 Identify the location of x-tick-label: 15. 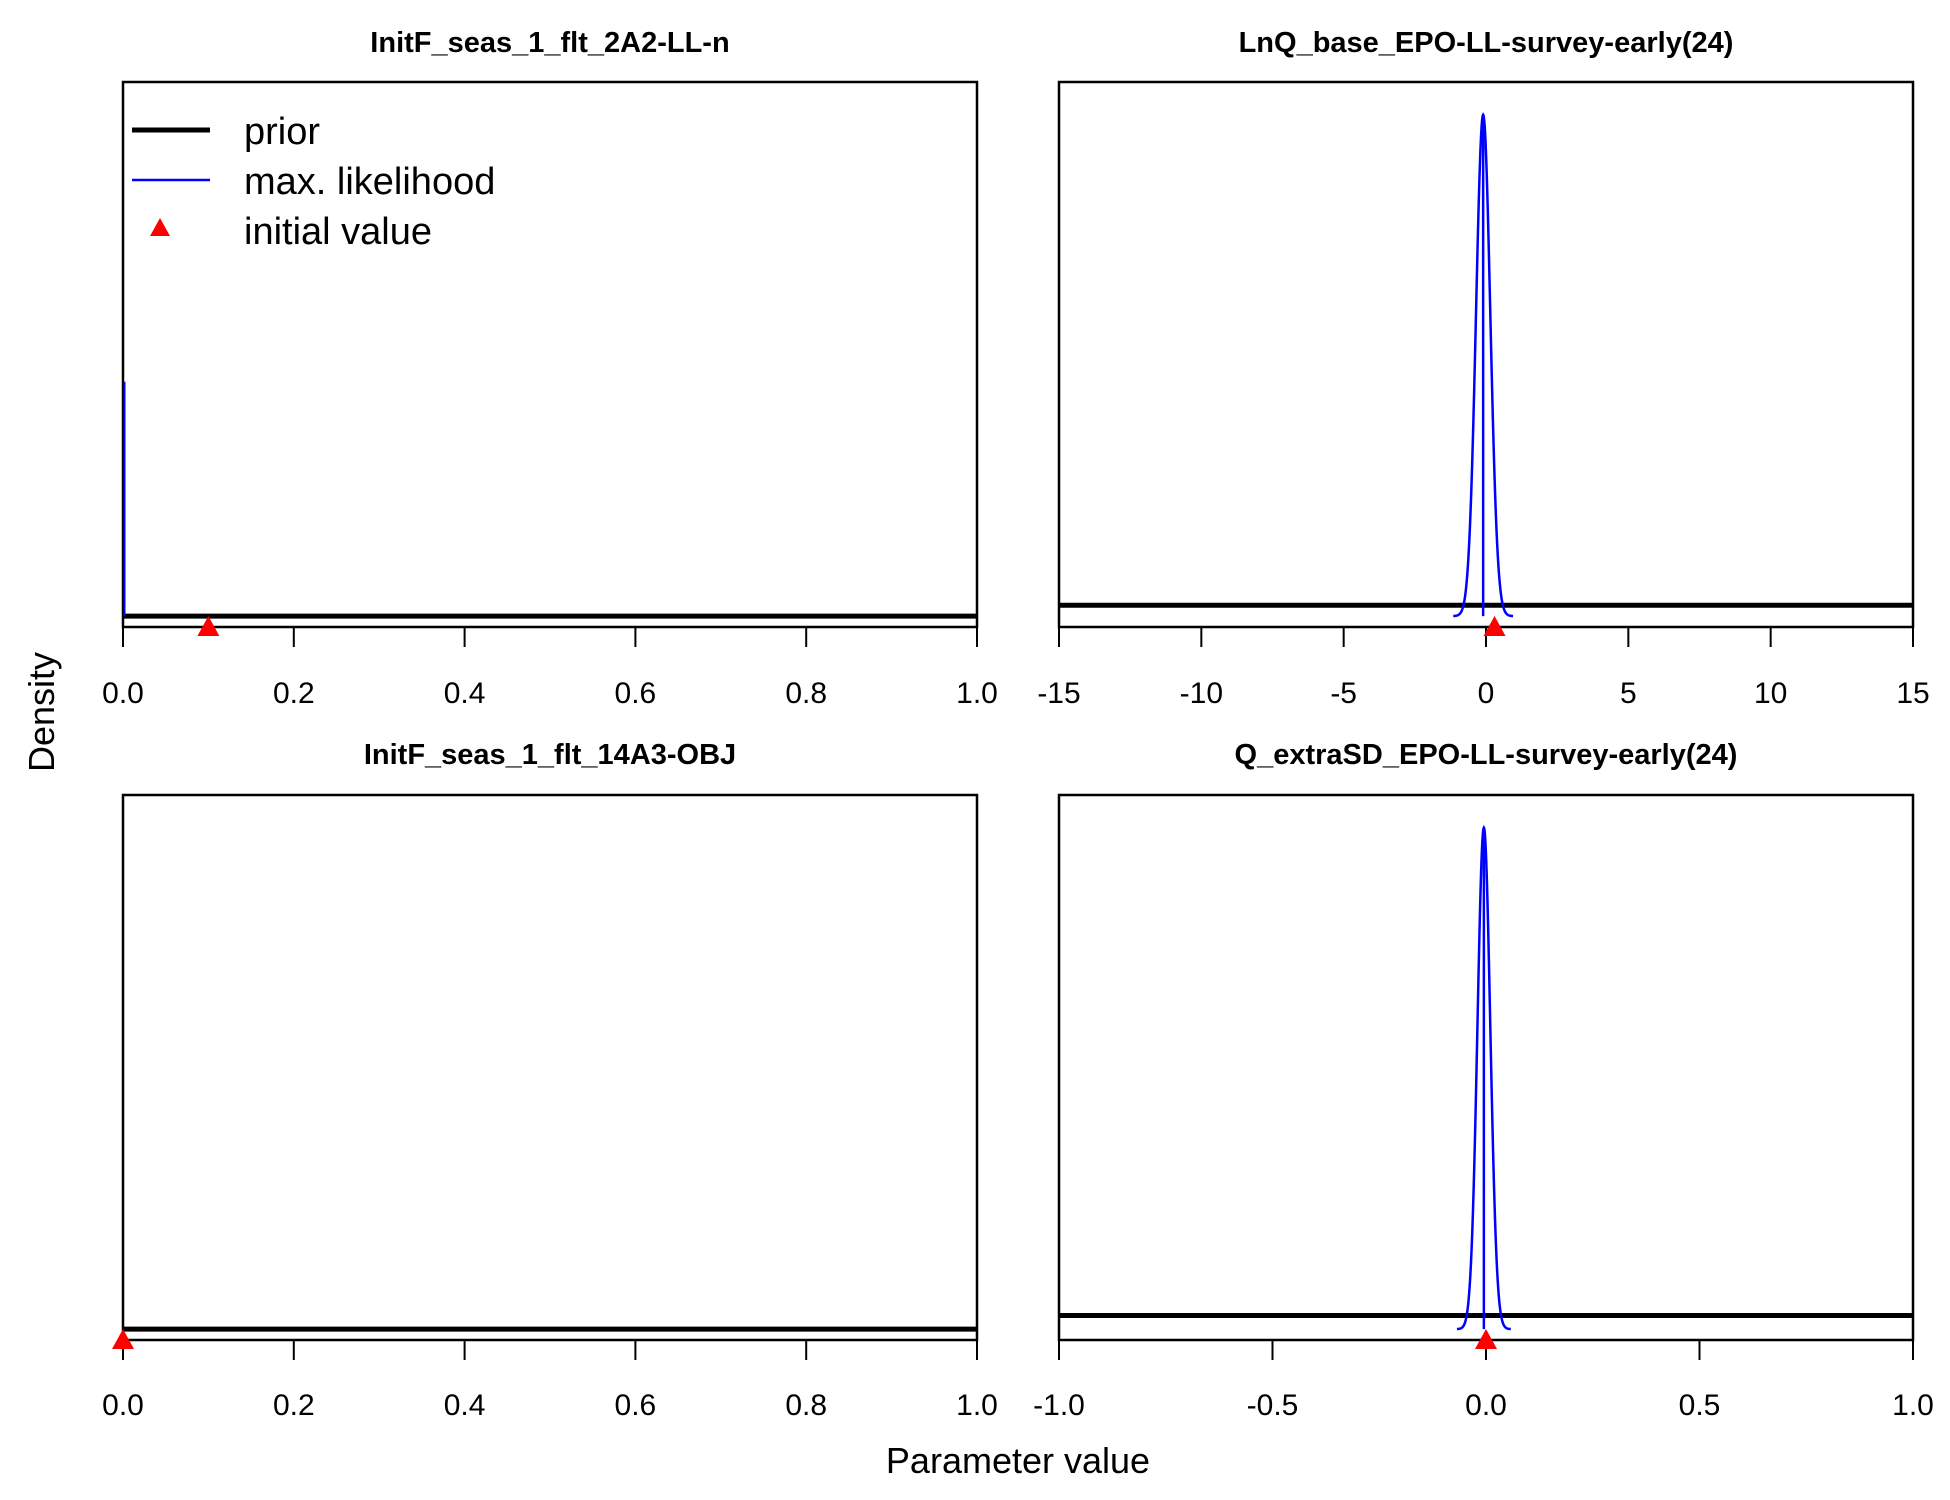
(1912, 693).